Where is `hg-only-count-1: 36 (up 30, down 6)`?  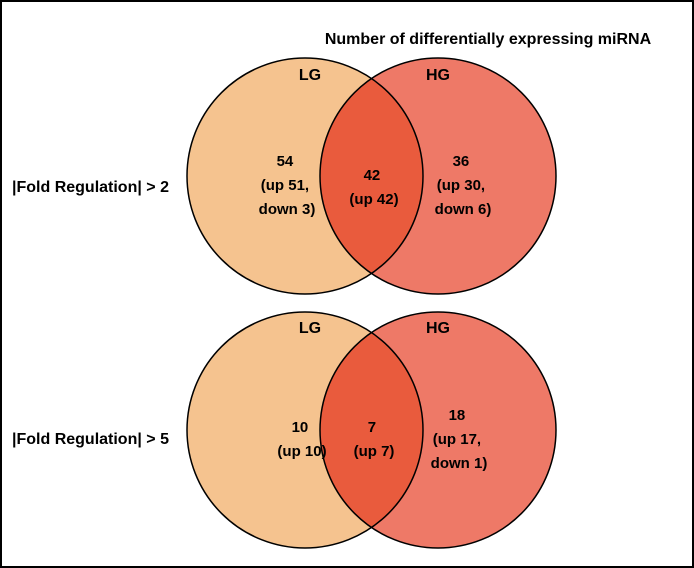 hg-only-count-1: 36 (up 30, down 6) is located at coordinates (463, 185).